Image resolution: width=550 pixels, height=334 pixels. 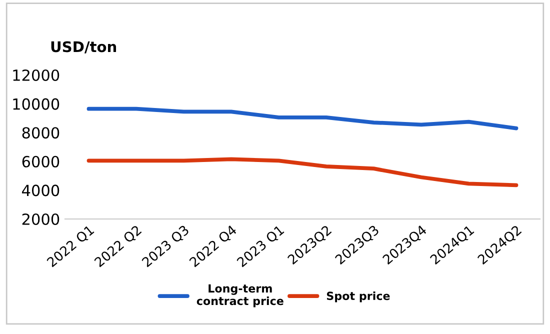 What do you see at coordinates (36, 104) in the screenshot?
I see `y-tick-label: 10000` at bounding box center [36, 104].